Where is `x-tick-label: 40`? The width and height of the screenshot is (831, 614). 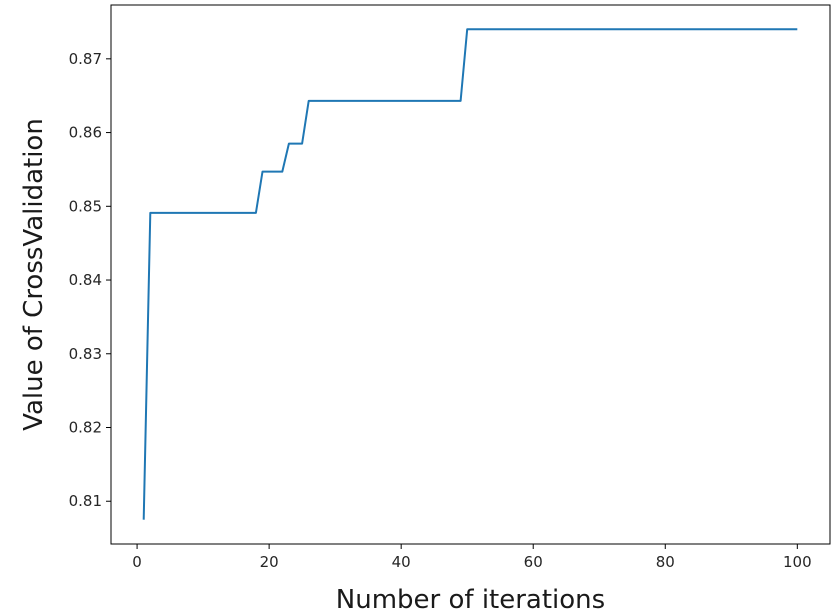
x-tick-label: 40 is located at coordinates (401, 562).